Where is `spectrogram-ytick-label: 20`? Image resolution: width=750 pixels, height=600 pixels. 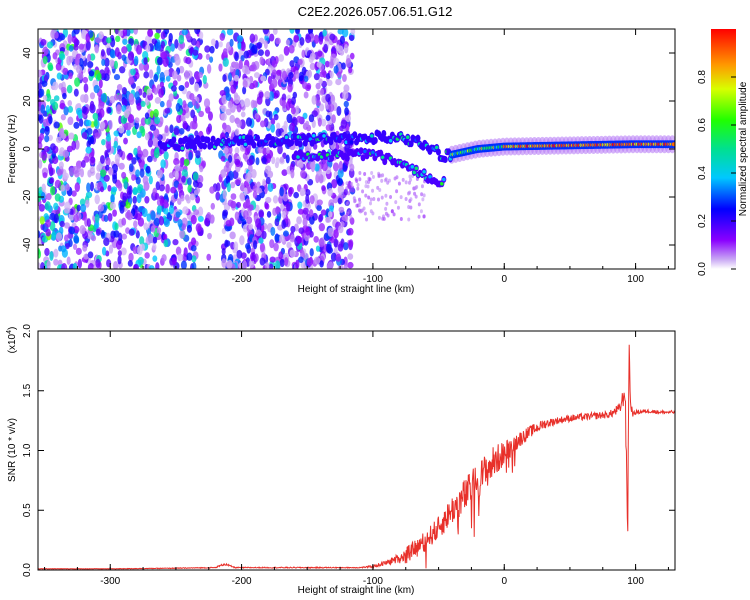
spectrogram-ytick-label: 20 is located at coordinates (27, 101).